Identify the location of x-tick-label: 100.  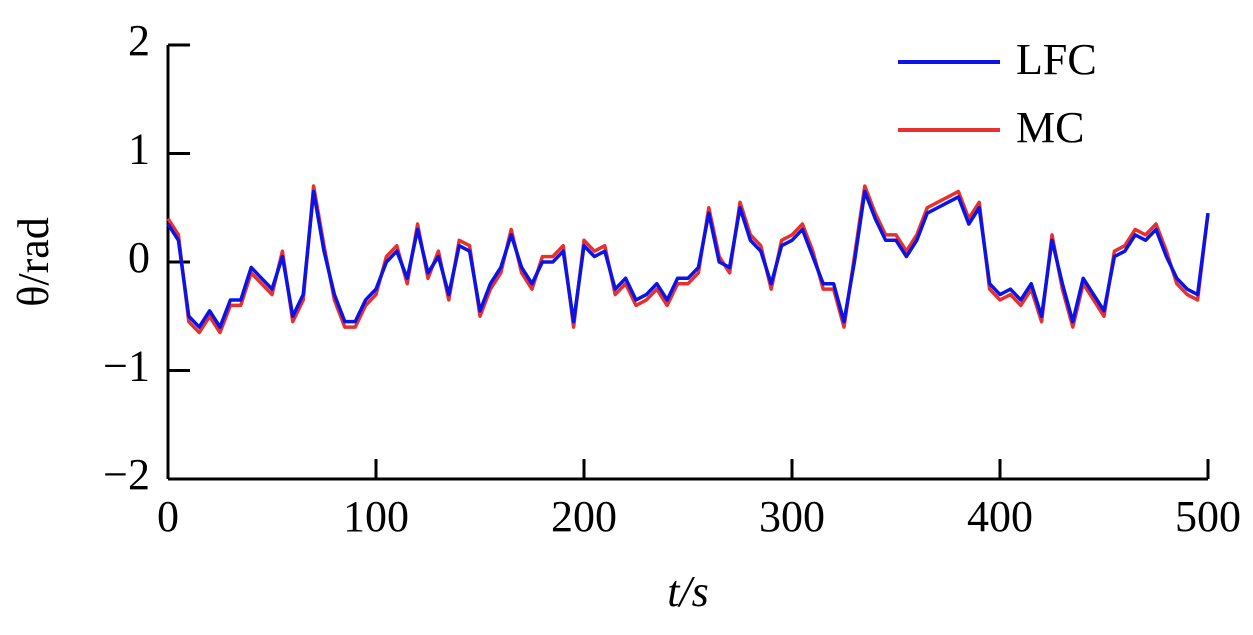
(376, 516).